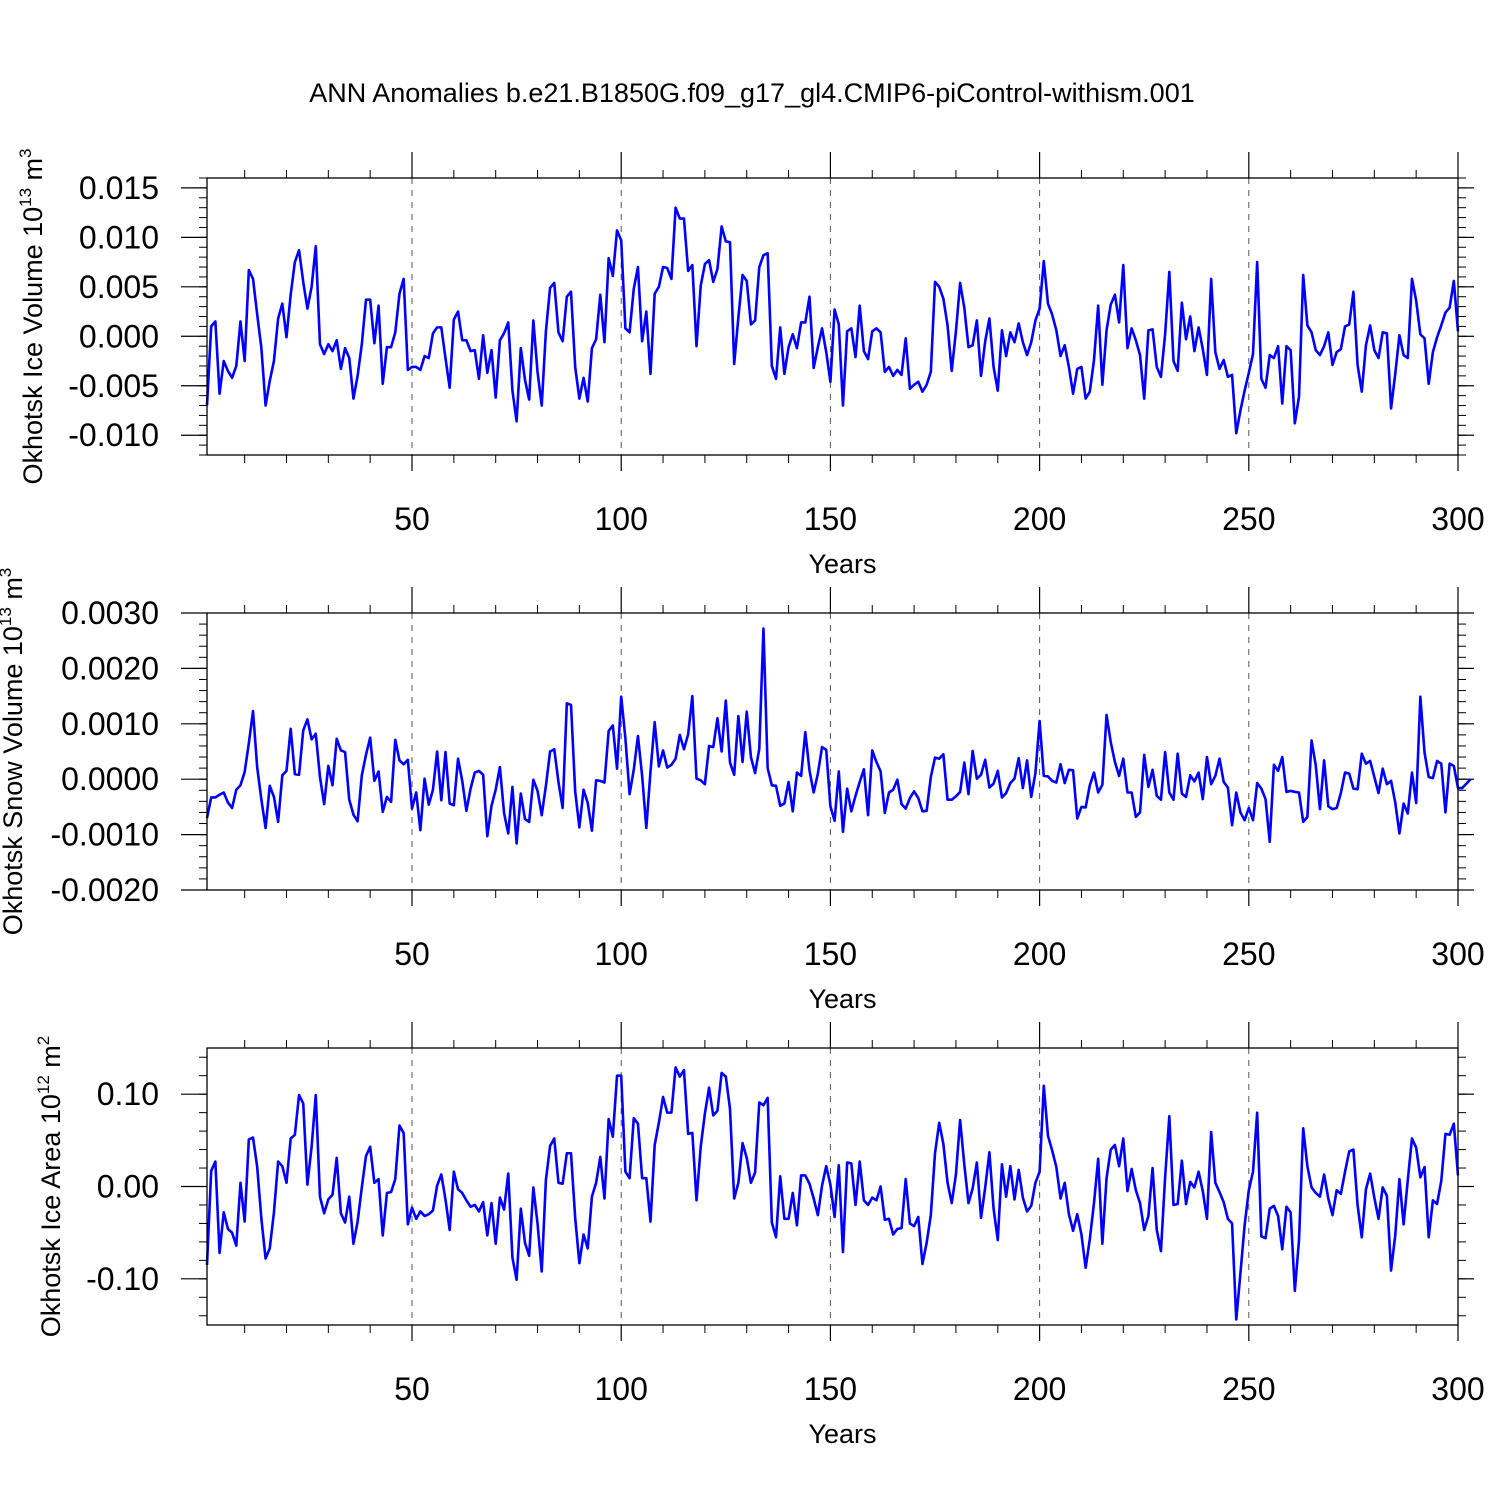  I want to click on y-tick-label: 0.00, so click(128, 1187).